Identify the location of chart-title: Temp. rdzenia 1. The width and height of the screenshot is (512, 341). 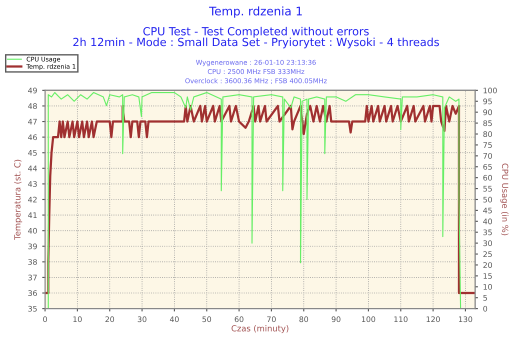
(255, 12).